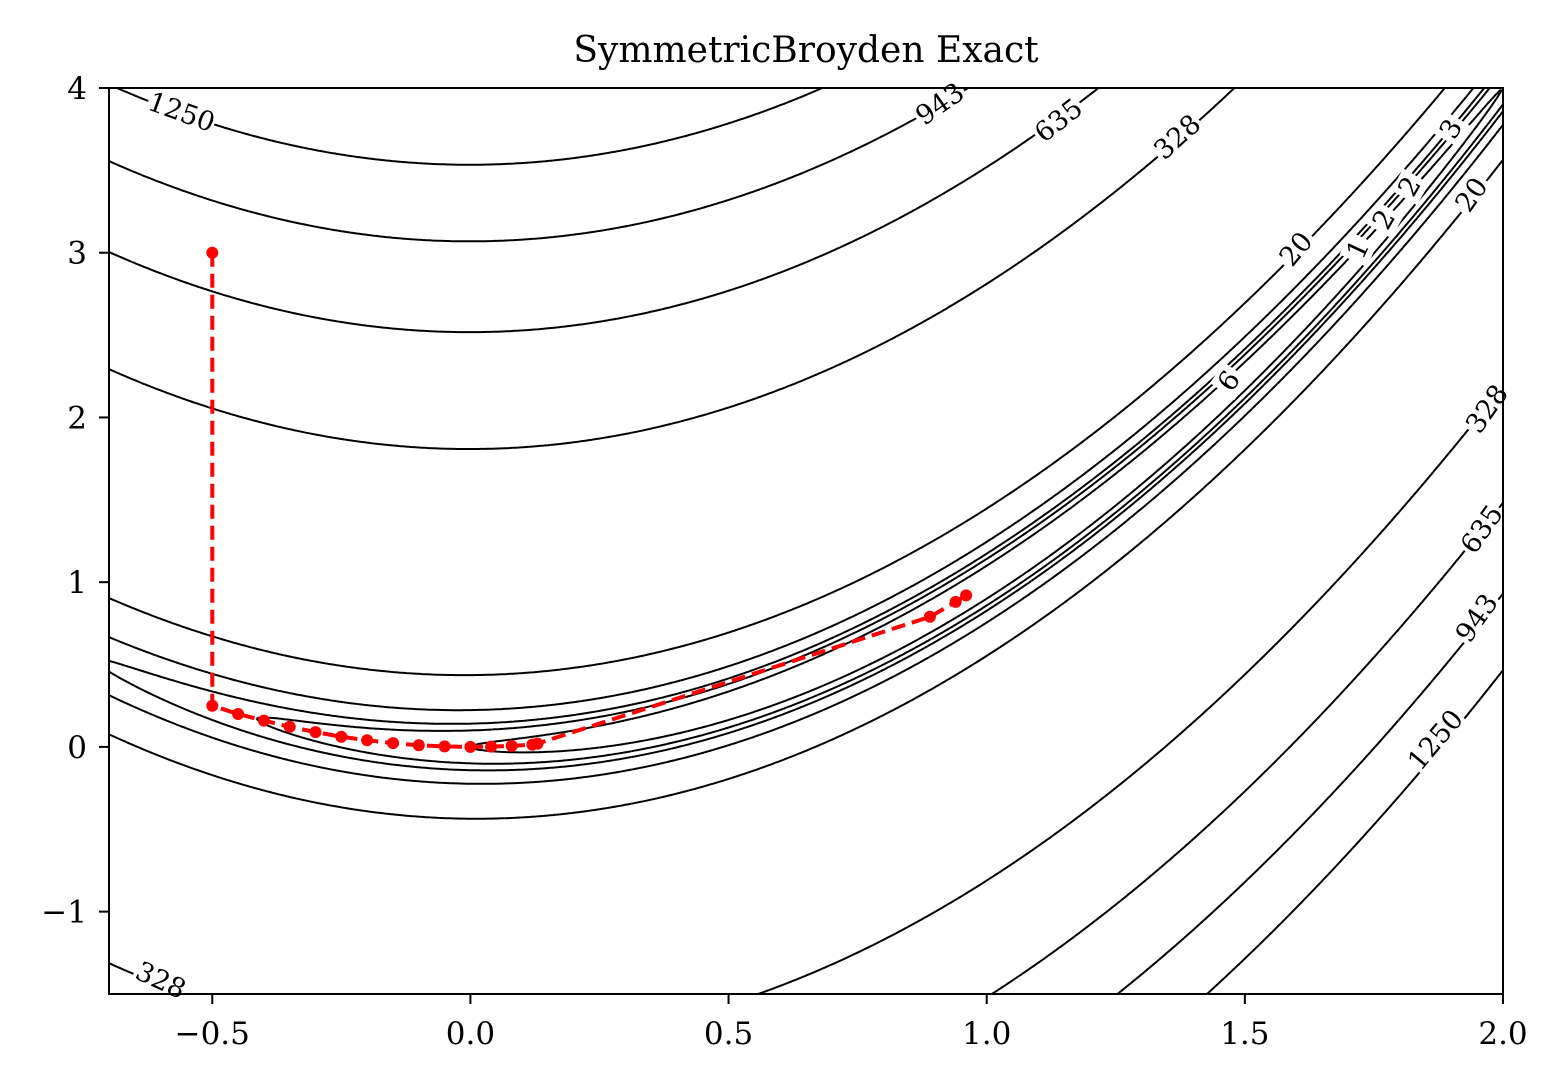  I want to click on x-tick-label: 1.0, so click(986, 1034).